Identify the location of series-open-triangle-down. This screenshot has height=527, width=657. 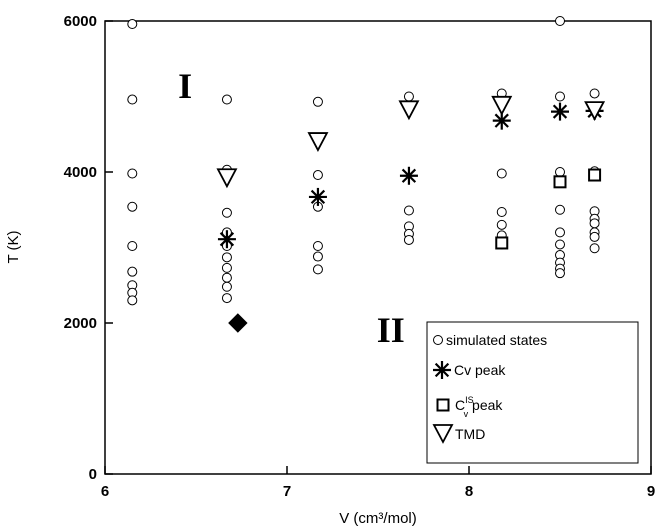
(411, 142).